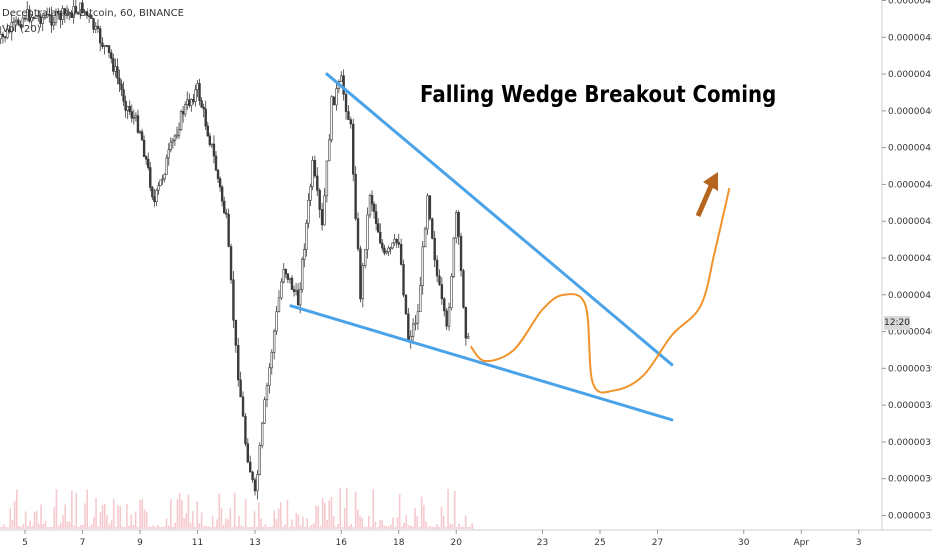 The width and height of the screenshot is (932, 550). I want to click on current-time-tag: 12:20, so click(897, 323).